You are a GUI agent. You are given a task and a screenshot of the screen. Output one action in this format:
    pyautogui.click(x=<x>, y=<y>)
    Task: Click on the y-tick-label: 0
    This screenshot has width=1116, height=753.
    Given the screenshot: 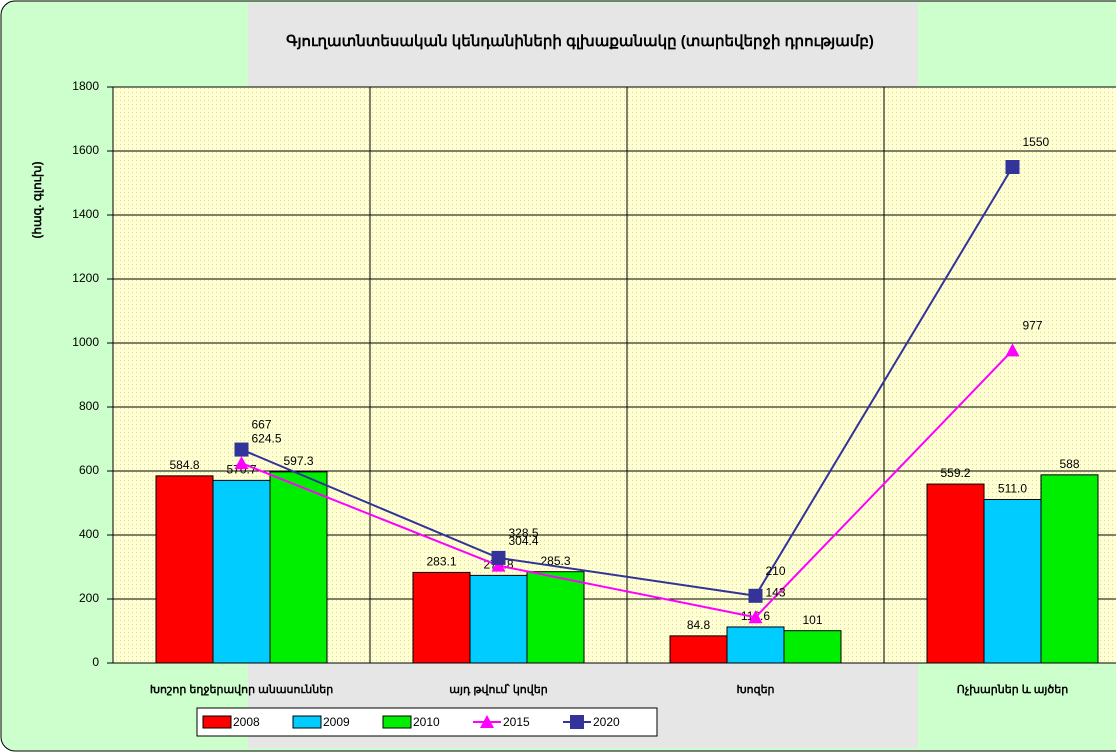 What is the action you would take?
    pyautogui.click(x=95, y=662)
    